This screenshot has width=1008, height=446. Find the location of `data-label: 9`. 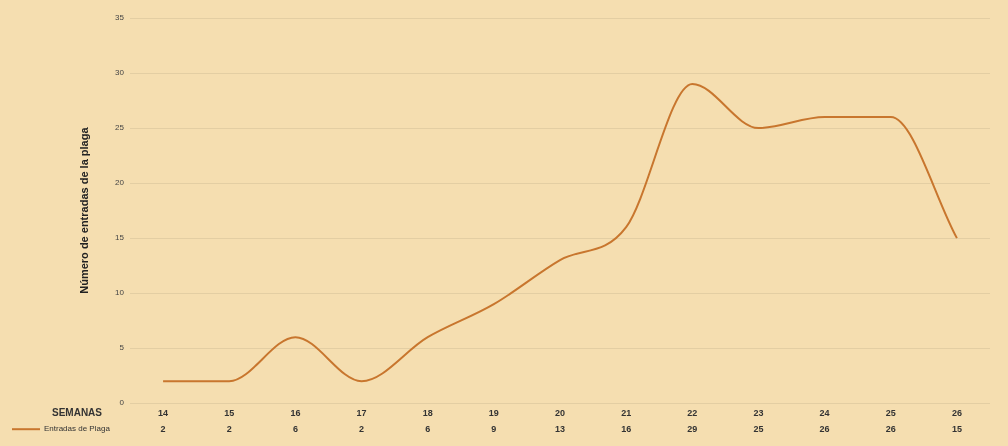

data-label: 9 is located at coordinates (494, 428).